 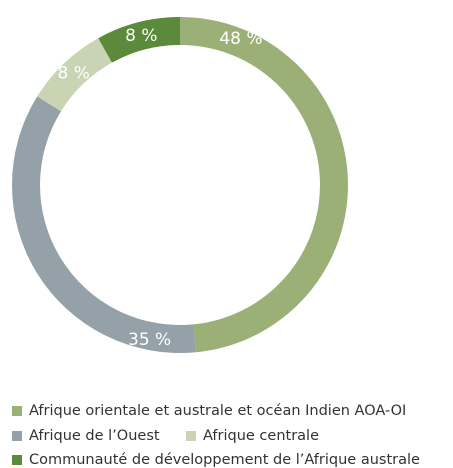 What do you see at coordinates (149, 340) in the screenshot?
I see `data-label: 35 %` at bounding box center [149, 340].